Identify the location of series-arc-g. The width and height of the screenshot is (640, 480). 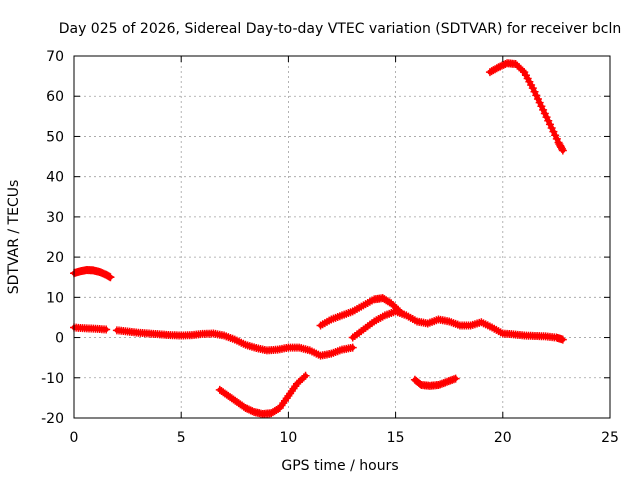
(435, 382).